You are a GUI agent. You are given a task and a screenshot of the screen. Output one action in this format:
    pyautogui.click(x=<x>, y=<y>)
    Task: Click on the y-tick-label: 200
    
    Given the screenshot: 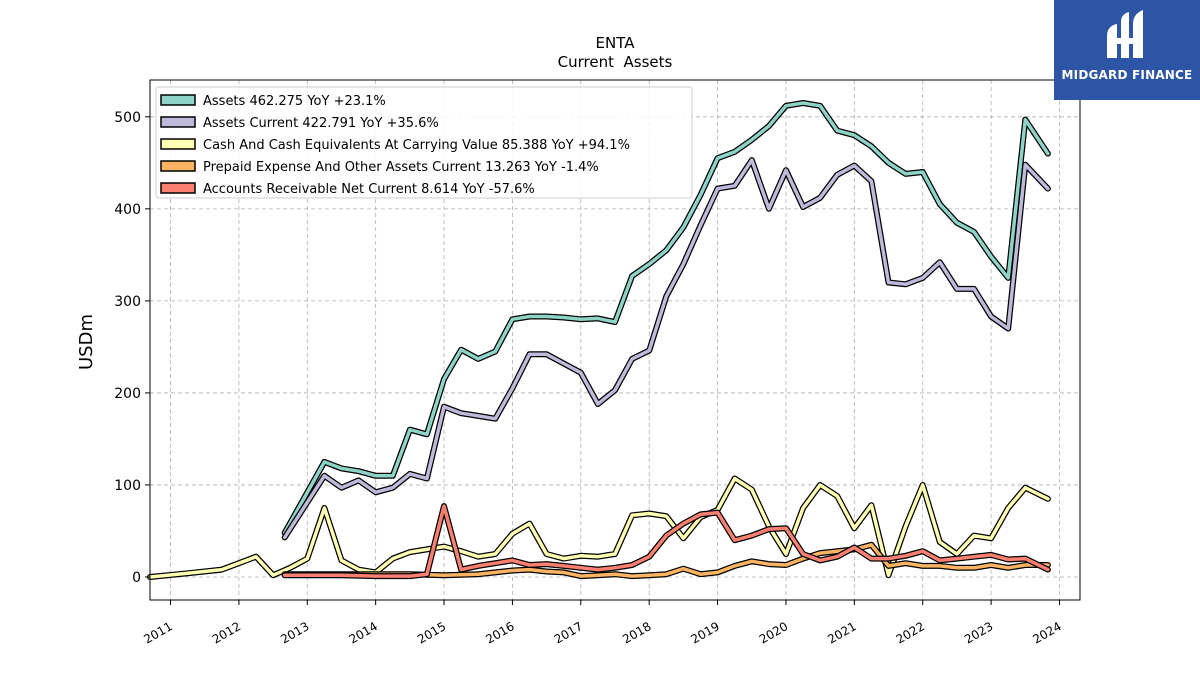 What is the action you would take?
    pyautogui.click(x=127, y=394)
    